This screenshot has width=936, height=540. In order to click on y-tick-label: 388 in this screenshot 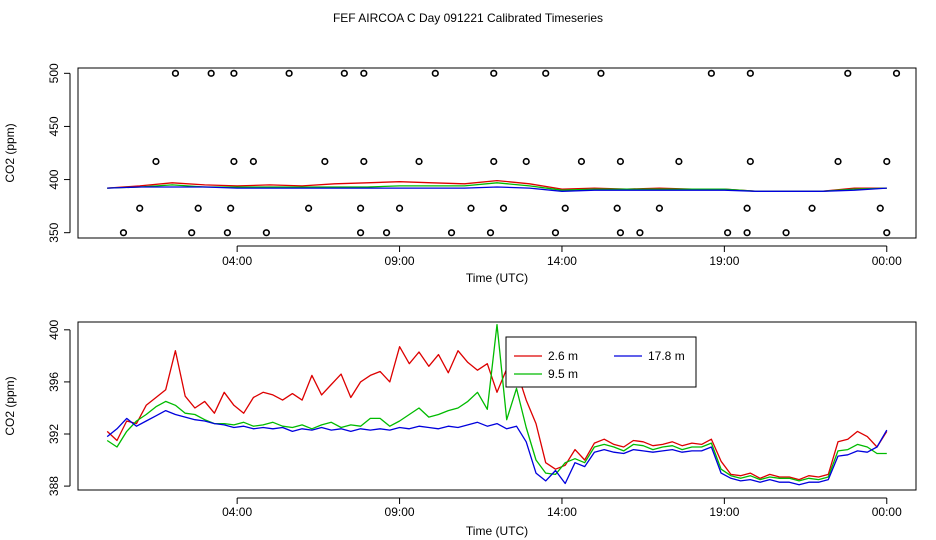, I will do `click(54, 486)`.